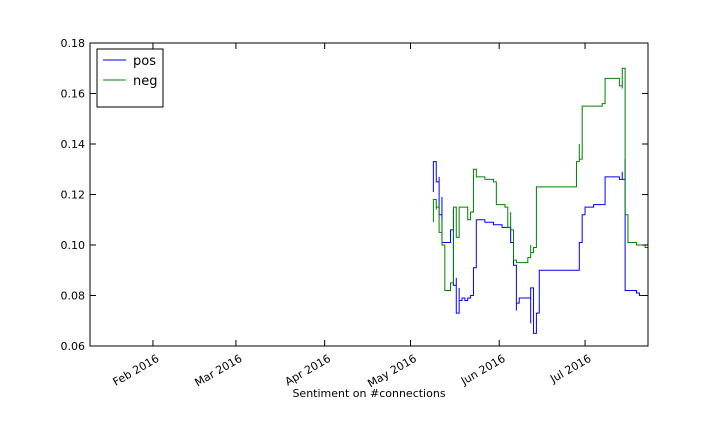 This screenshot has width=720, height=436. What do you see at coordinates (540, 246) in the screenshot?
I see `series-line-pos` at bounding box center [540, 246].